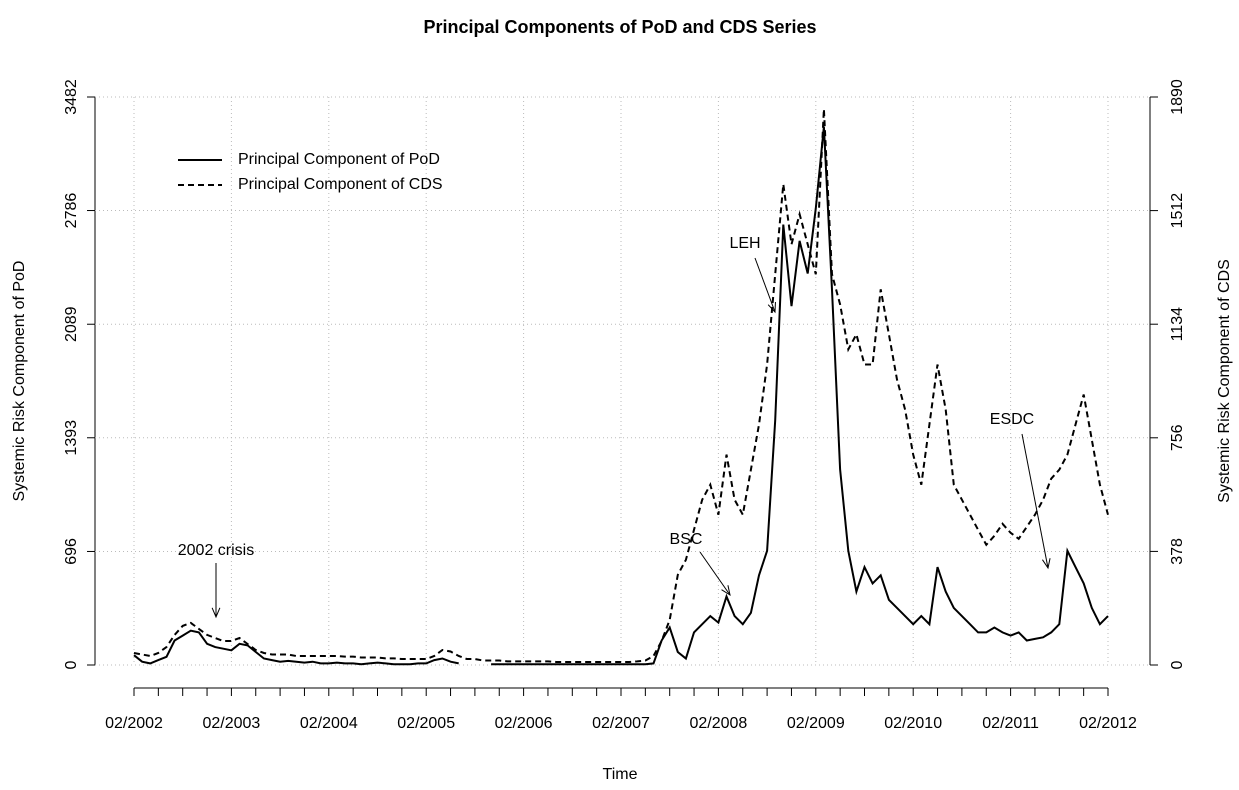 Image resolution: width=1239 pixels, height=790 pixels. What do you see at coordinates (71, 97) in the screenshot?
I see `y-tick-label: 3482` at bounding box center [71, 97].